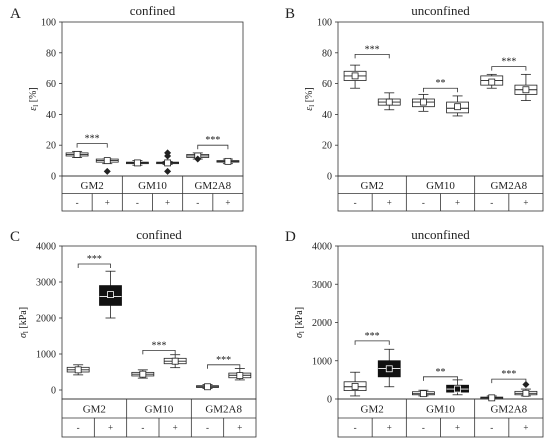  Describe the element at coordinates (15, 237) in the screenshot. I see `panel-letter: C` at that location.